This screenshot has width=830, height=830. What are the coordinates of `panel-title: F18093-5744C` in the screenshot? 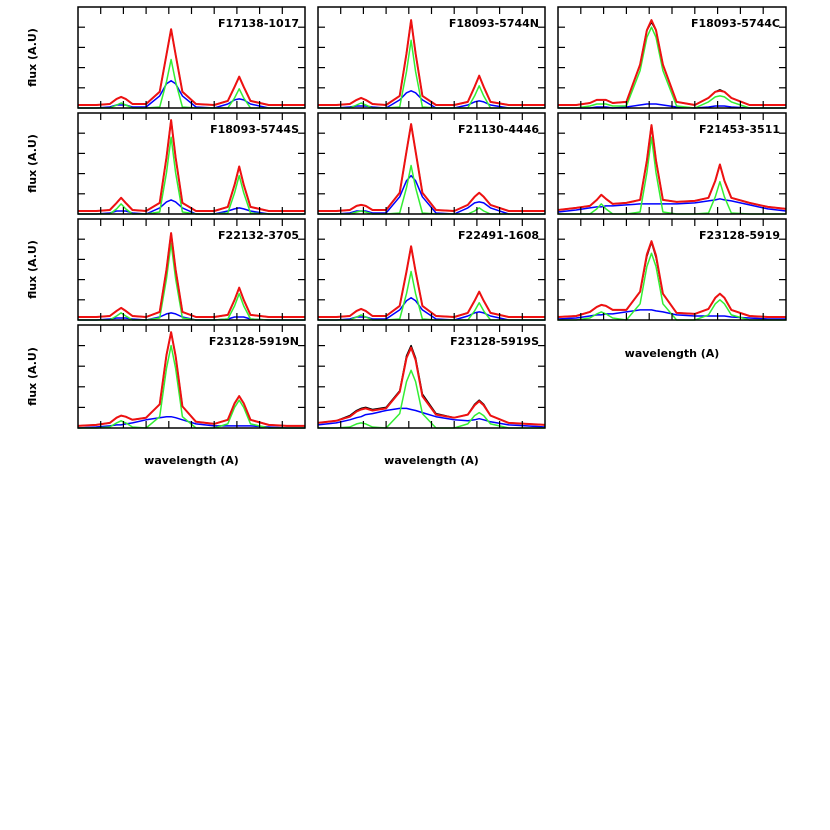 It's located at (735, 23).